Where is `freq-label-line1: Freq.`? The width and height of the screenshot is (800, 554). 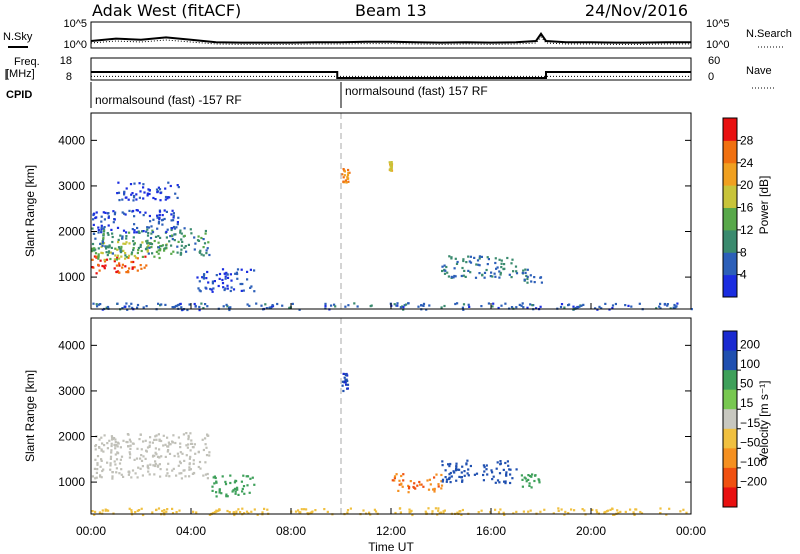
freq-label-line1: Freq. is located at coordinates (27, 62).